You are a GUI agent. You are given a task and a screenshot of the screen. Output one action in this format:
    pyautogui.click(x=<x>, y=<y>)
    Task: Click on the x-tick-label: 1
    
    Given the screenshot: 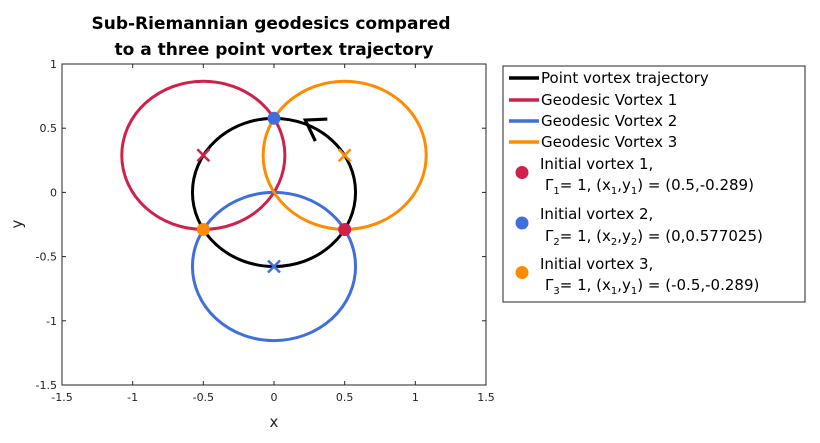 What is the action you would take?
    pyautogui.click(x=415, y=397)
    